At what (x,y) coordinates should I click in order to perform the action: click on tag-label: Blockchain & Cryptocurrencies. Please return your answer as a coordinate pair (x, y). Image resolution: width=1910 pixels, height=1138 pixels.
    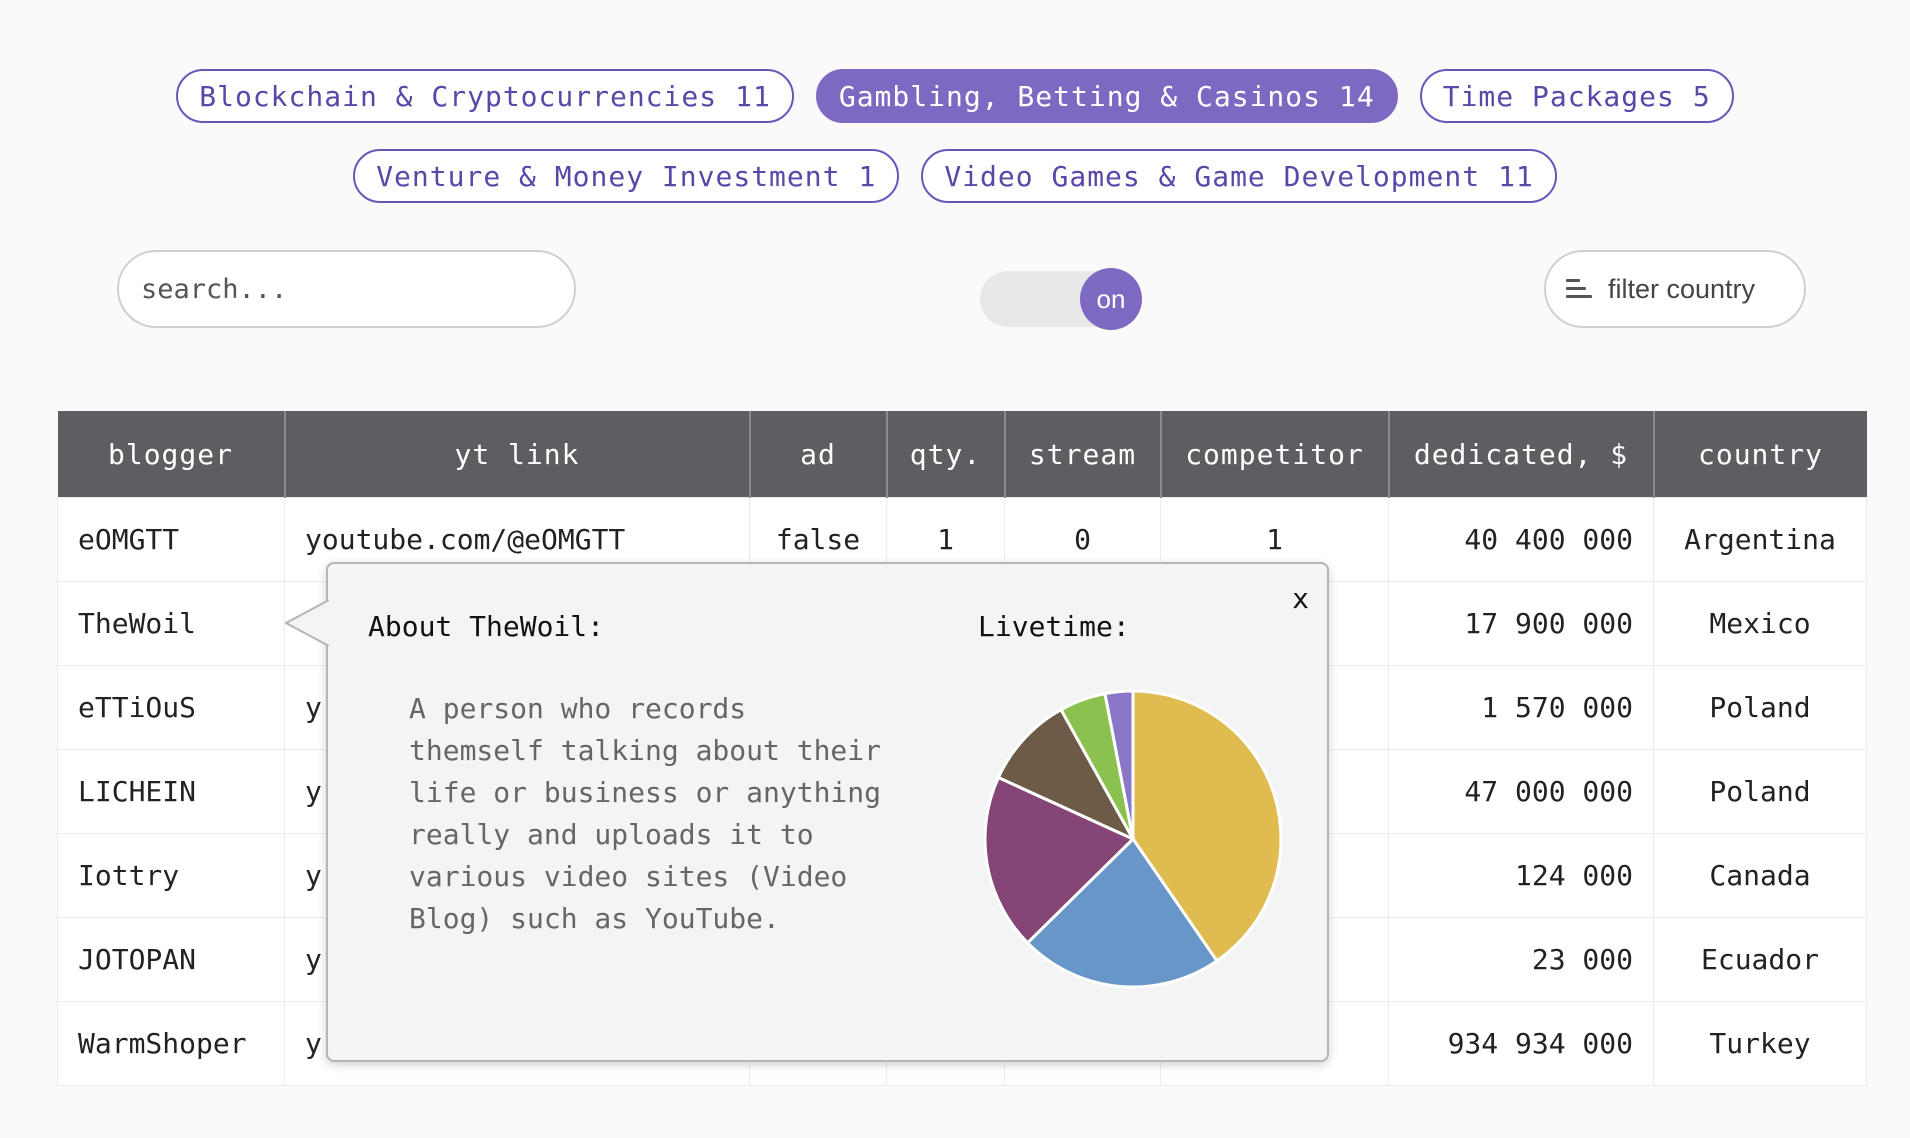
    Looking at the image, I should click on (458, 96).